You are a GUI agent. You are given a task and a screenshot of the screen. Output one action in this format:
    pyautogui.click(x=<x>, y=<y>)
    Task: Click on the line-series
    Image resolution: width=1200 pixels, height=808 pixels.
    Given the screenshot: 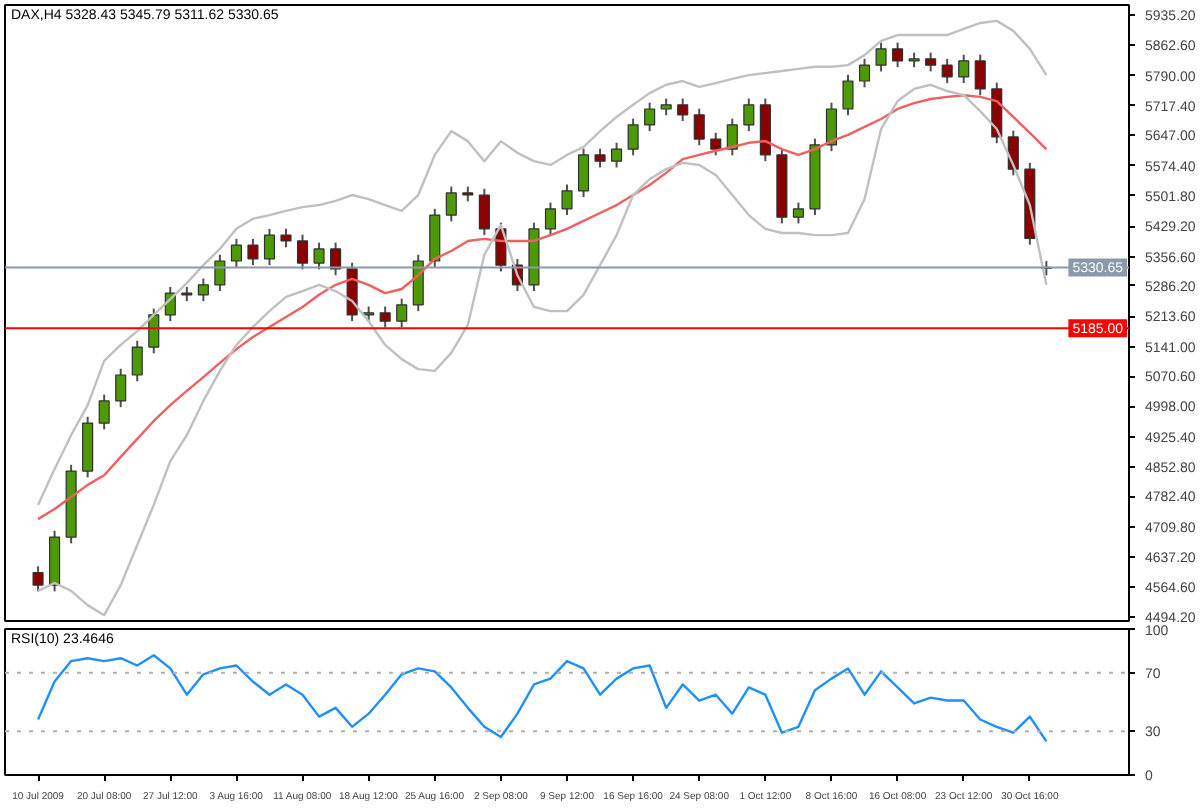 What is the action you would take?
    pyautogui.click(x=542, y=698)
    